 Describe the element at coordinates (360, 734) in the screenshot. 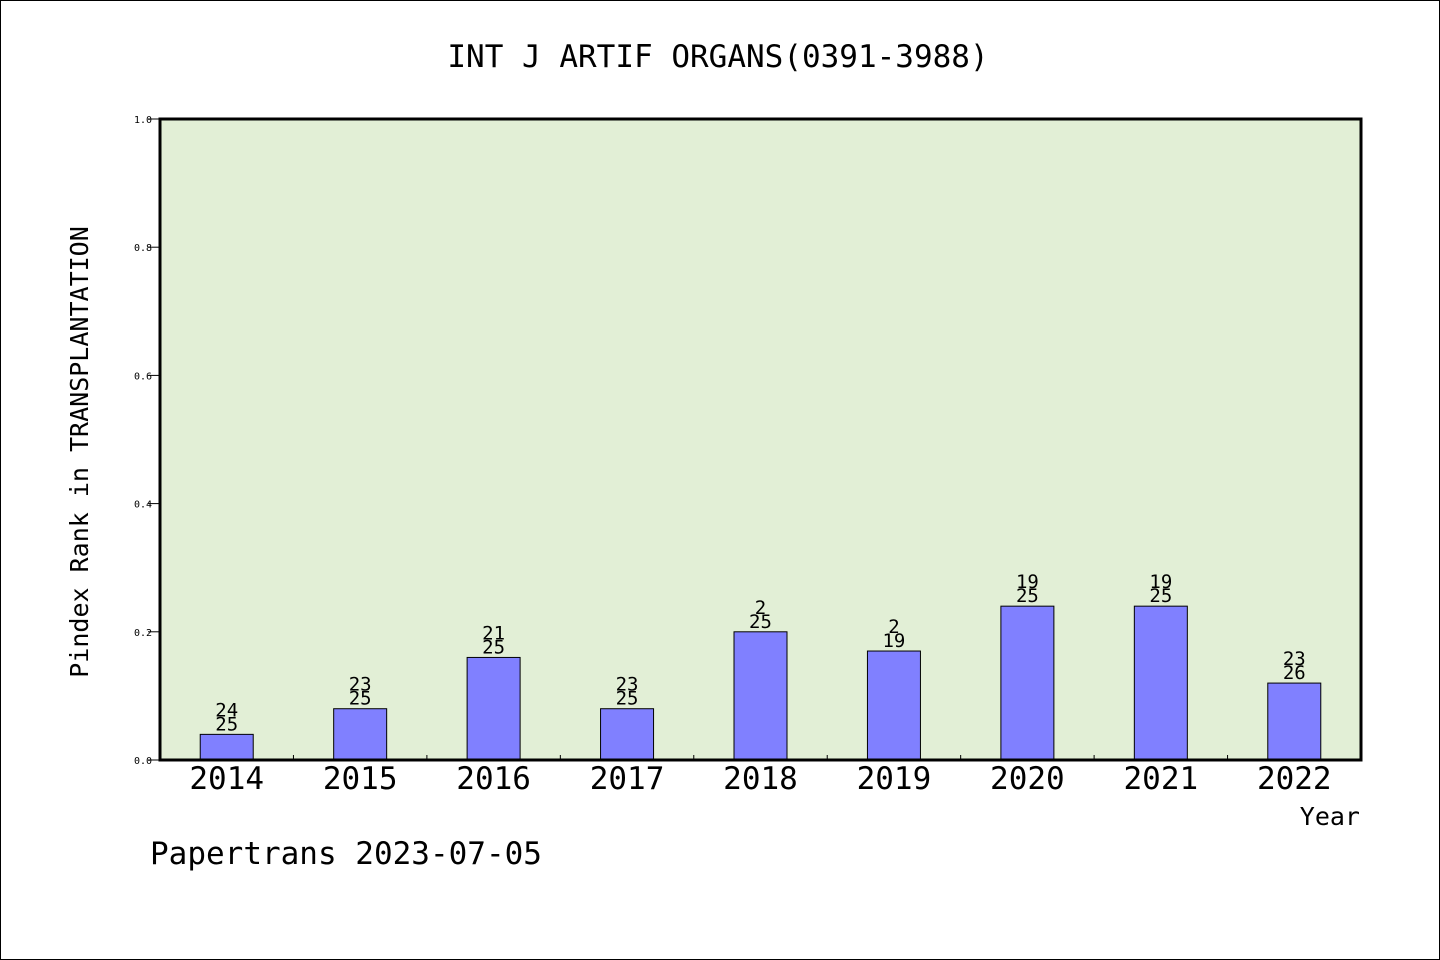

I see `bar-2015` at that location.